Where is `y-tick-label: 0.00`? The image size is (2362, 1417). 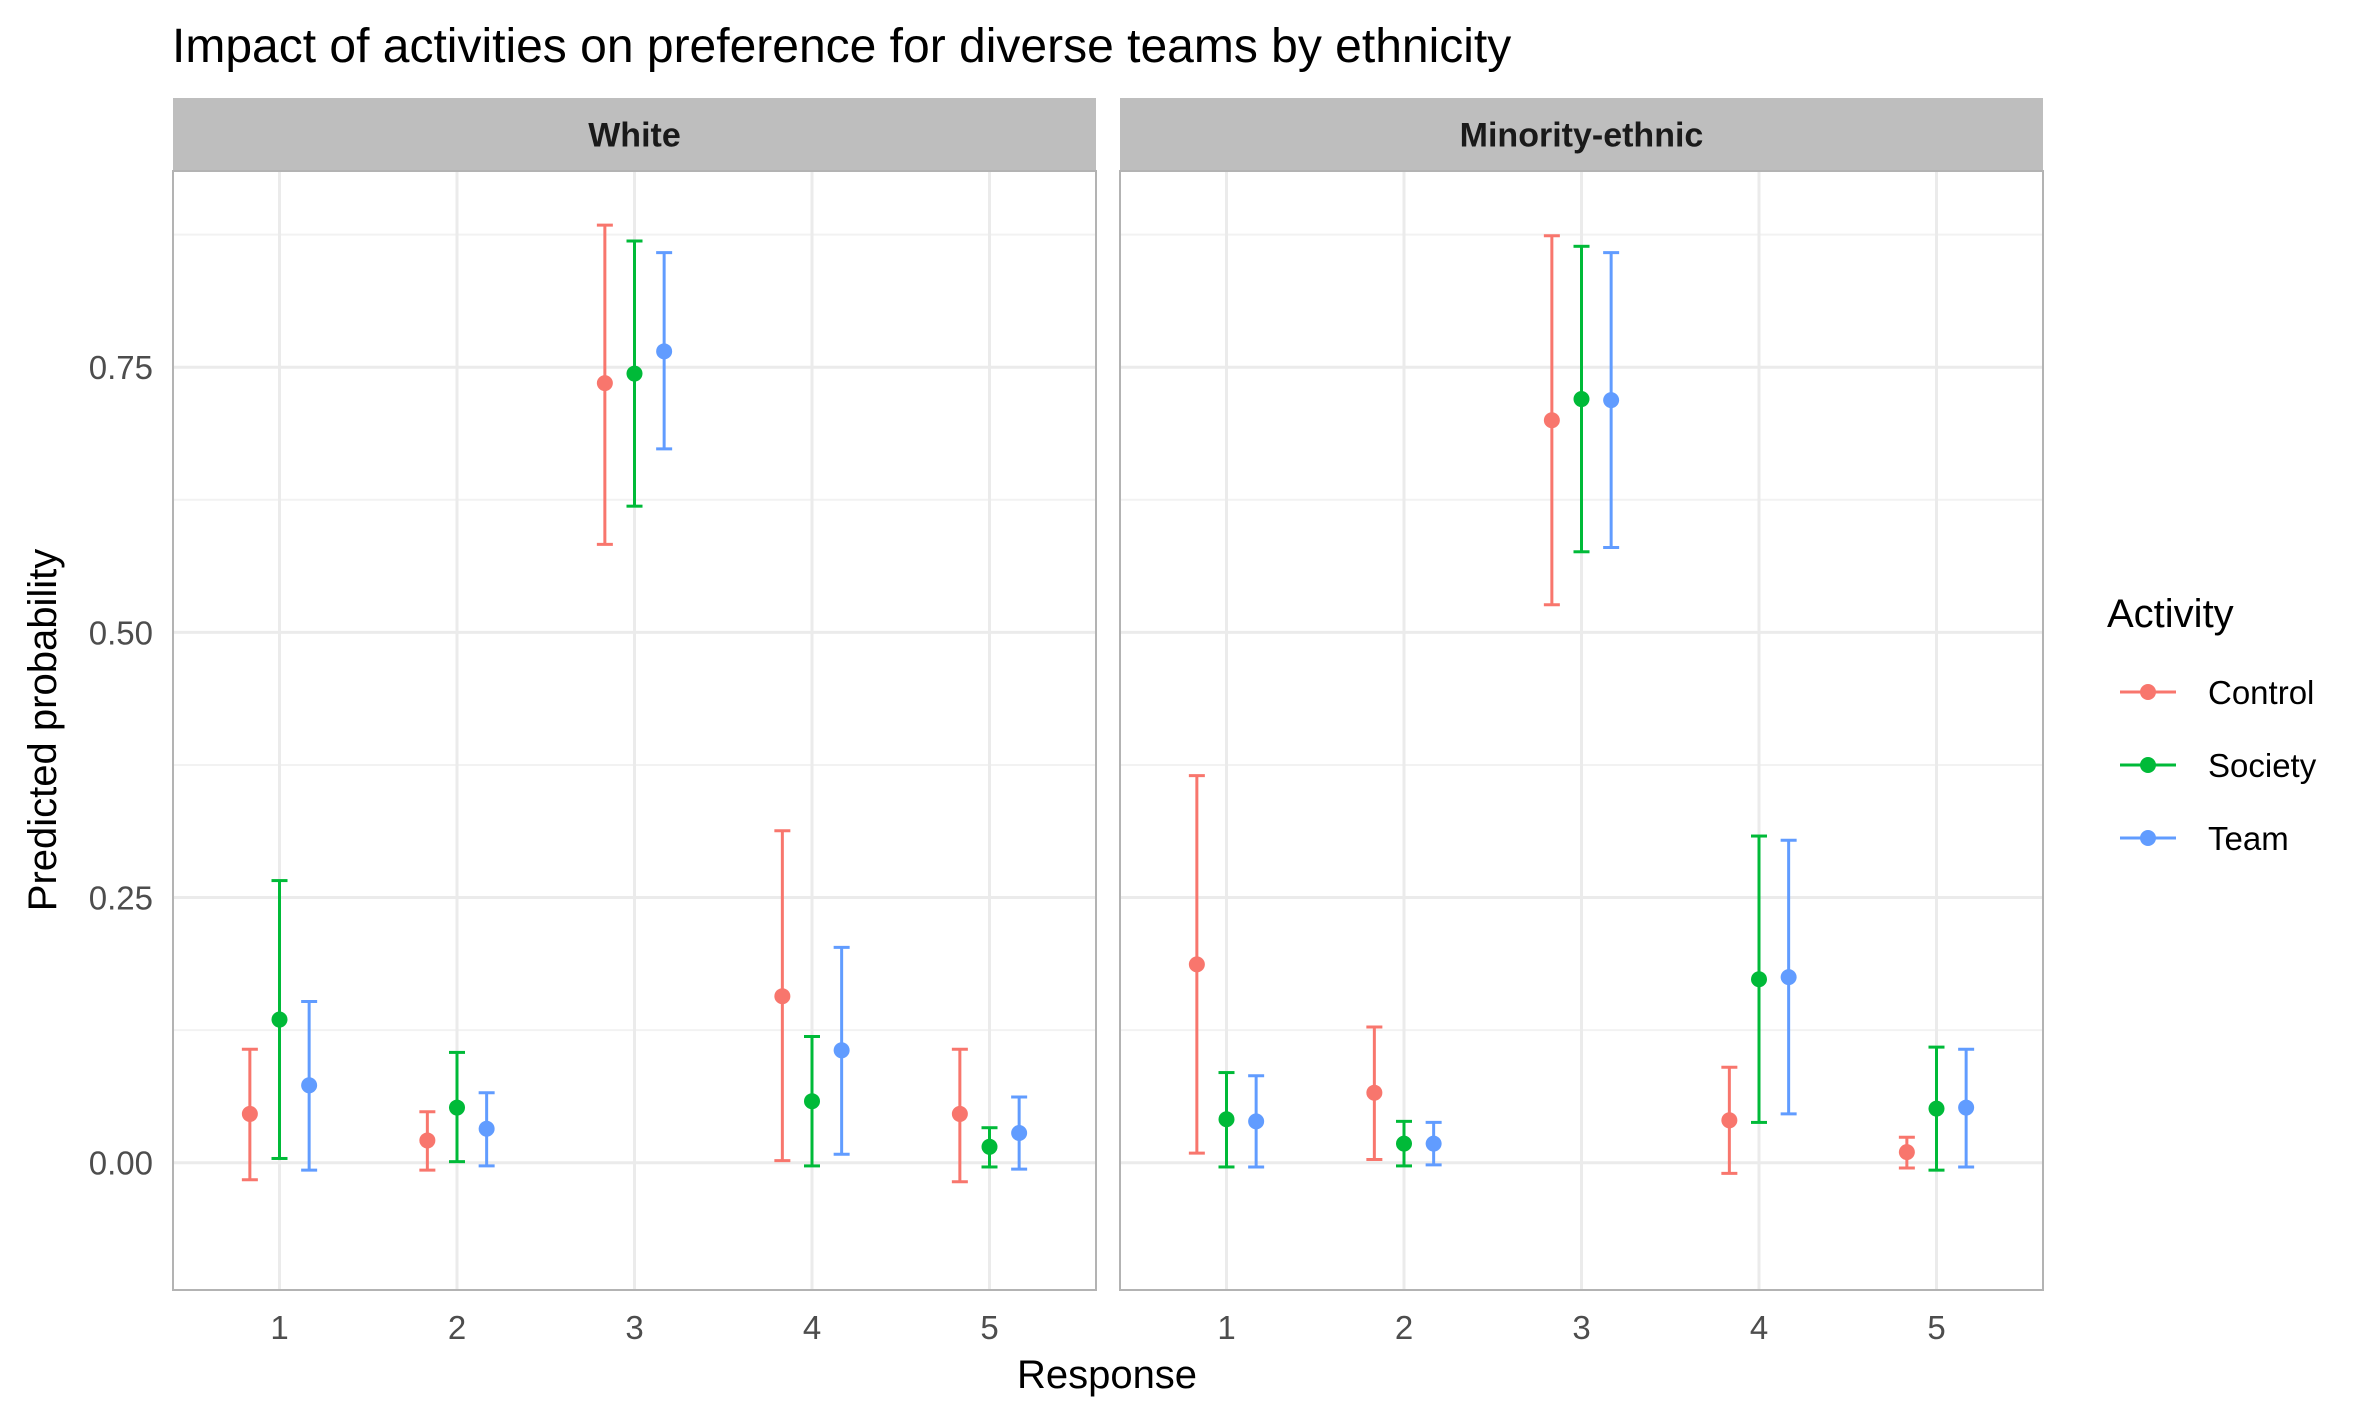
y-tick-label: 0.00 is located at coordinates (121, 1163).